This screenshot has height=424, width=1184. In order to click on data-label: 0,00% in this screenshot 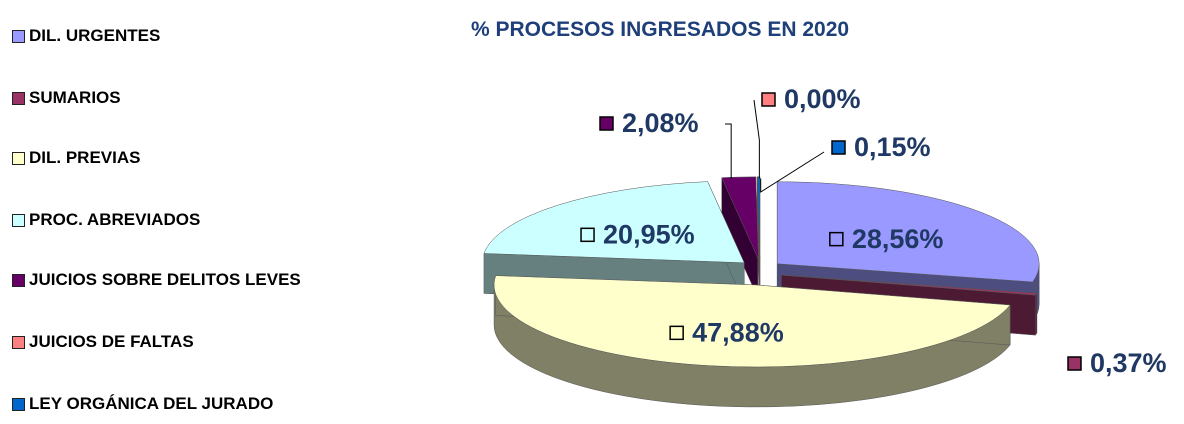, I will do `click(822, 99)`.